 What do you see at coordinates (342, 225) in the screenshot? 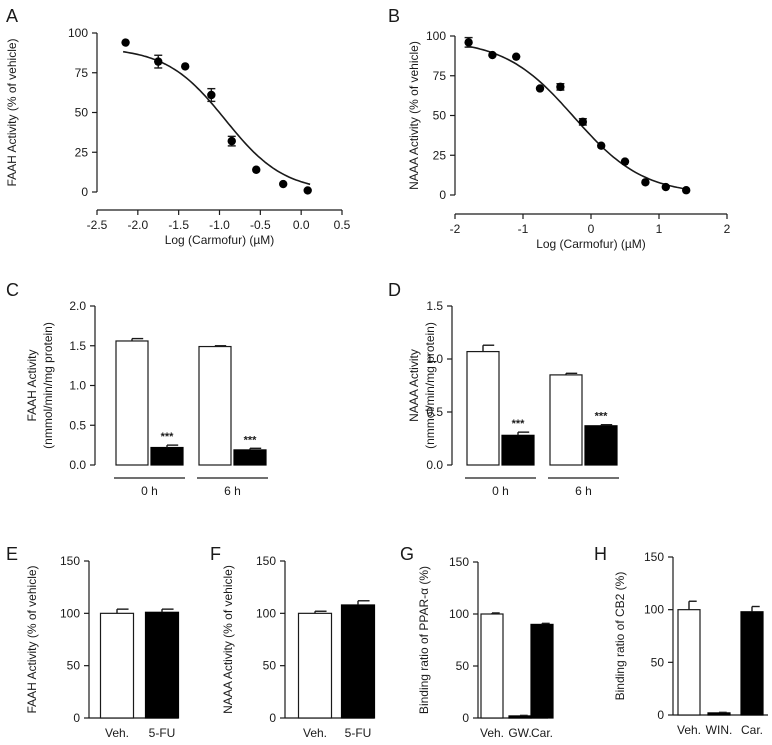
I see `x-tick-label-A: 0.5` at bounding box center [342, 225].